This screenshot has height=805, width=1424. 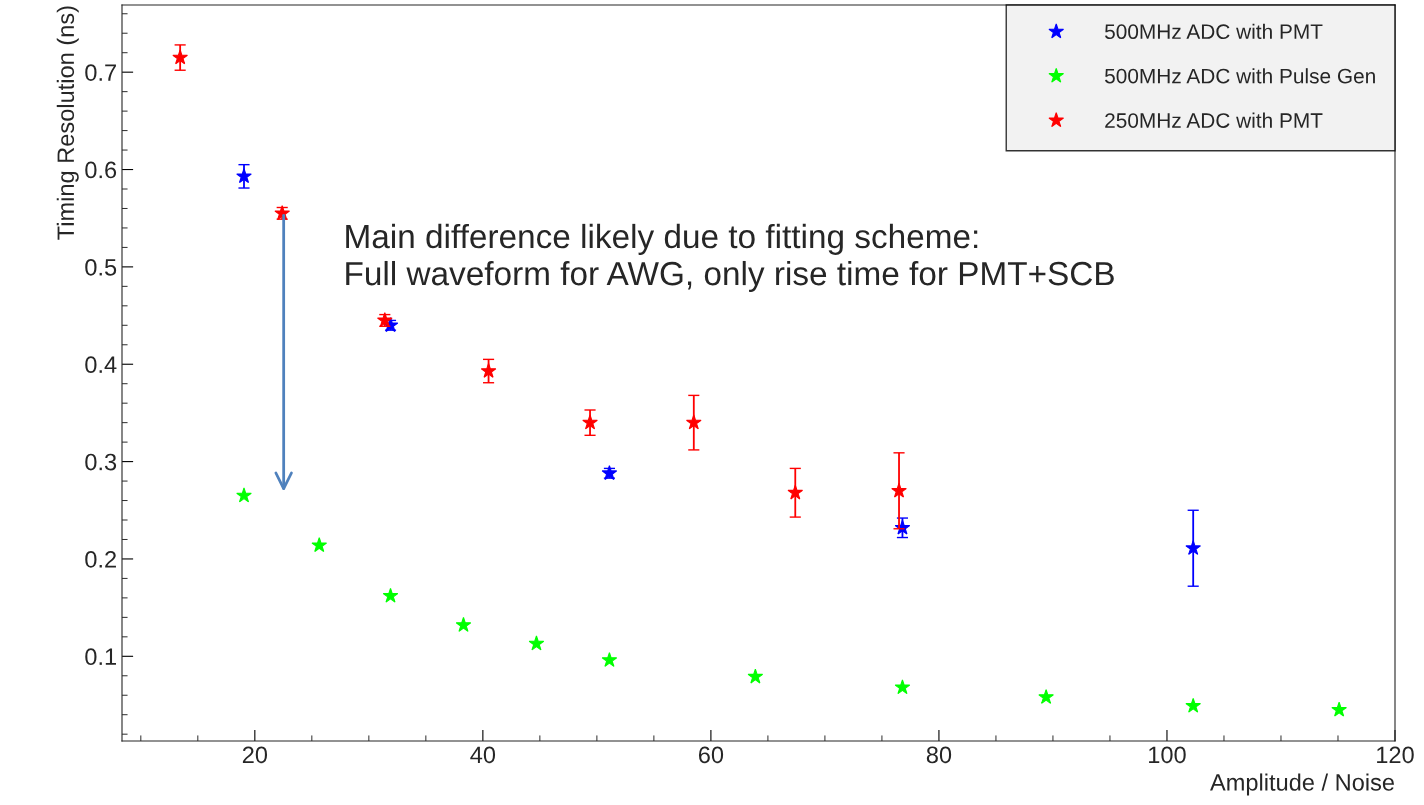 I want to click on x-axis-title: Amplitude / Noise, so click(x=1302, y=784).